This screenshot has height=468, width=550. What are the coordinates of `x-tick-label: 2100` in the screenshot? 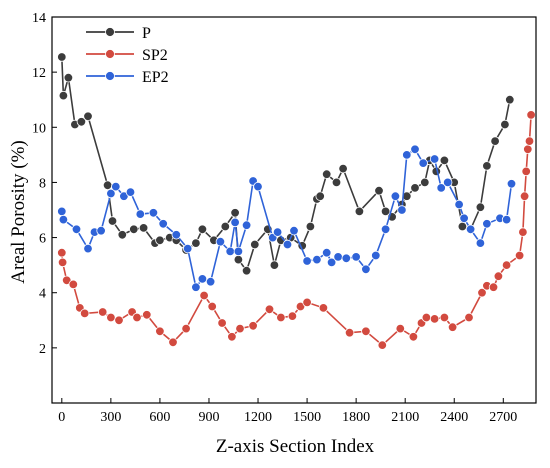 It's located at (405, 417).